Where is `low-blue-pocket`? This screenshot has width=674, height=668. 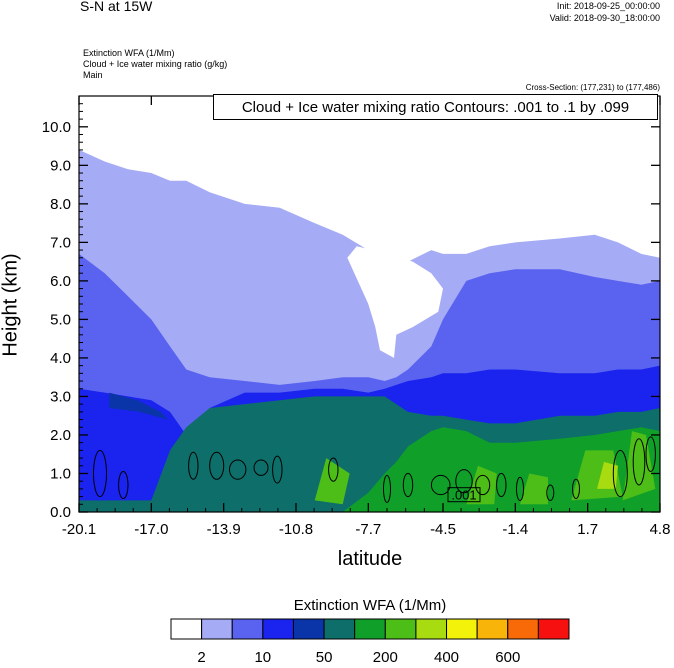 low-blue-pocket is located at coordinates (115, 450).